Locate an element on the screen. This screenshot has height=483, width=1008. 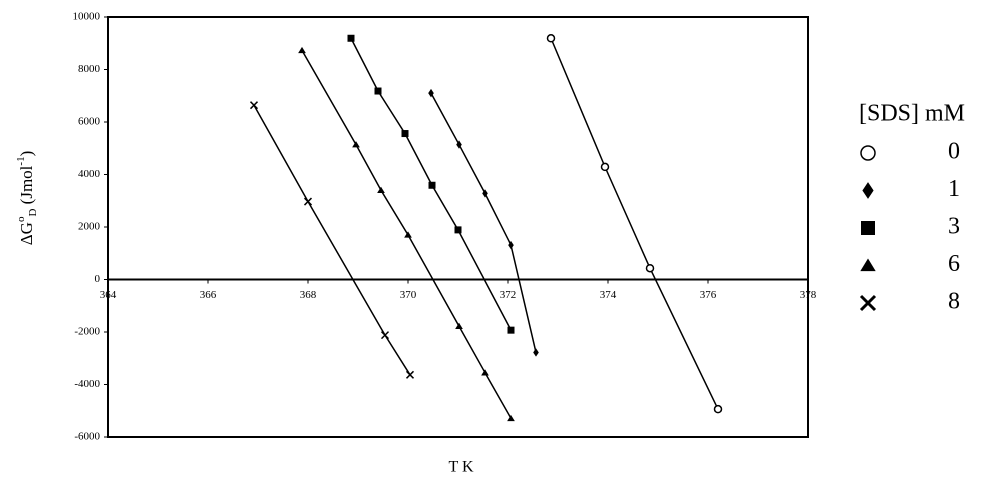
legend-label: 3 is located at coordinates (954, 227).